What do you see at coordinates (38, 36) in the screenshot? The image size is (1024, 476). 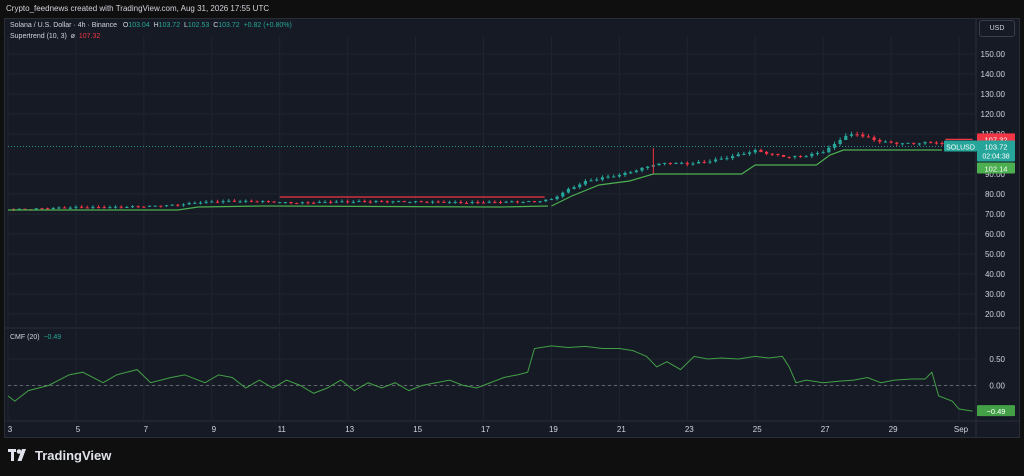 I see `supertrend-label: Supertrend (10, 3)` at bounding box center [38, 36].